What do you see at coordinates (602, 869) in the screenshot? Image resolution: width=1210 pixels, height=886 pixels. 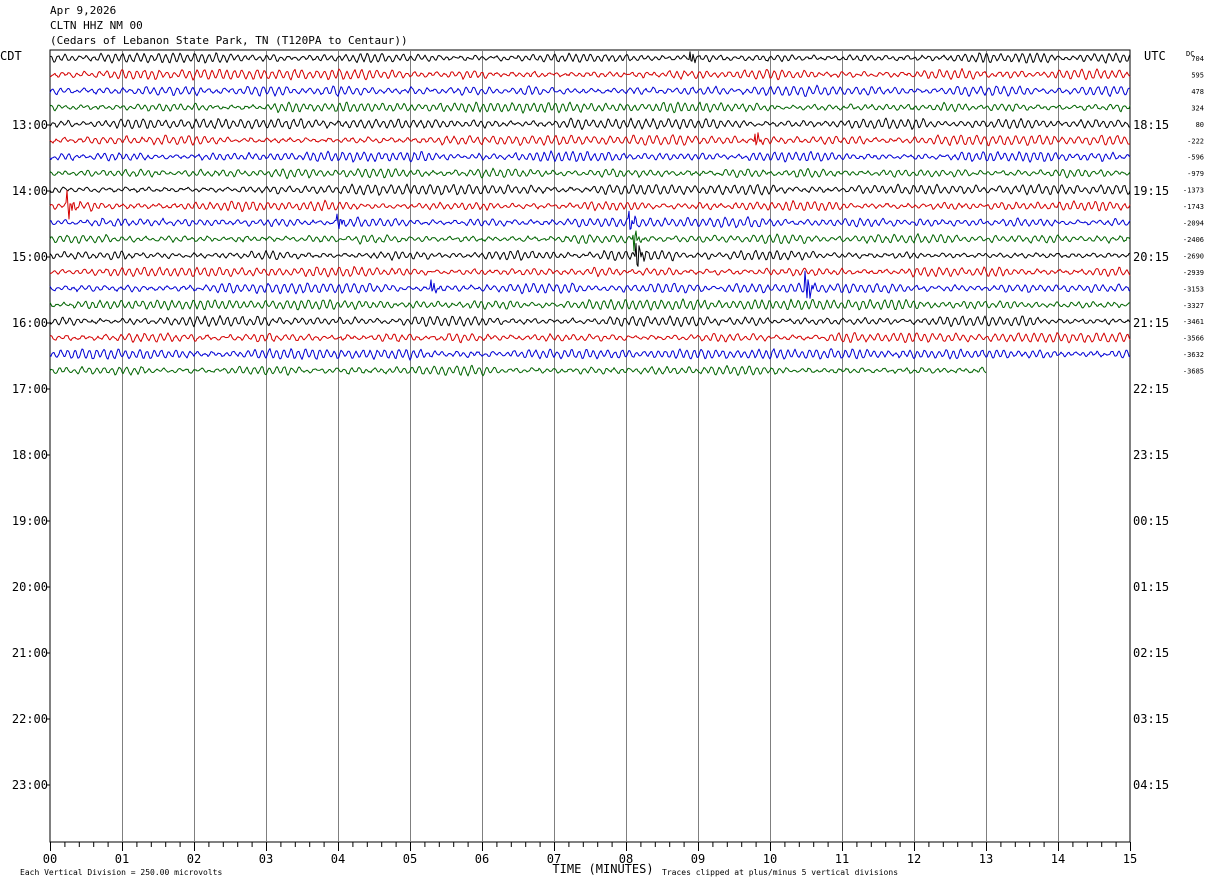 I see `x-axis-label: TIME (MINUTES)` at bounding box center [602, 869].